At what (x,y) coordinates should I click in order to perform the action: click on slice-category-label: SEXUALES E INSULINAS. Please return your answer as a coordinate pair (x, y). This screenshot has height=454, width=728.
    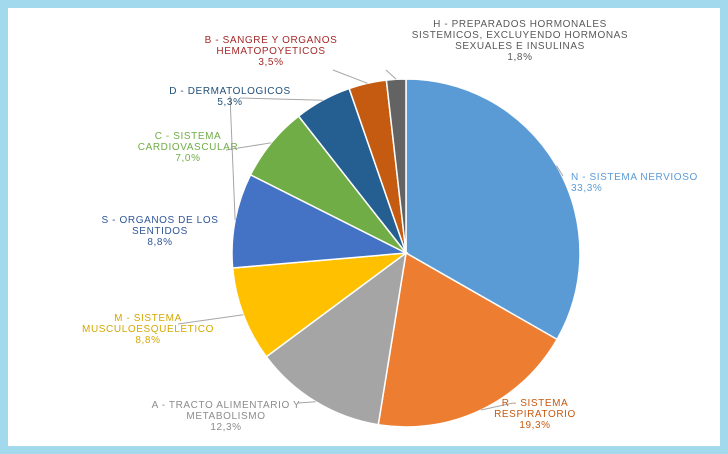
    Looking at the image, I should click on (520, 46).